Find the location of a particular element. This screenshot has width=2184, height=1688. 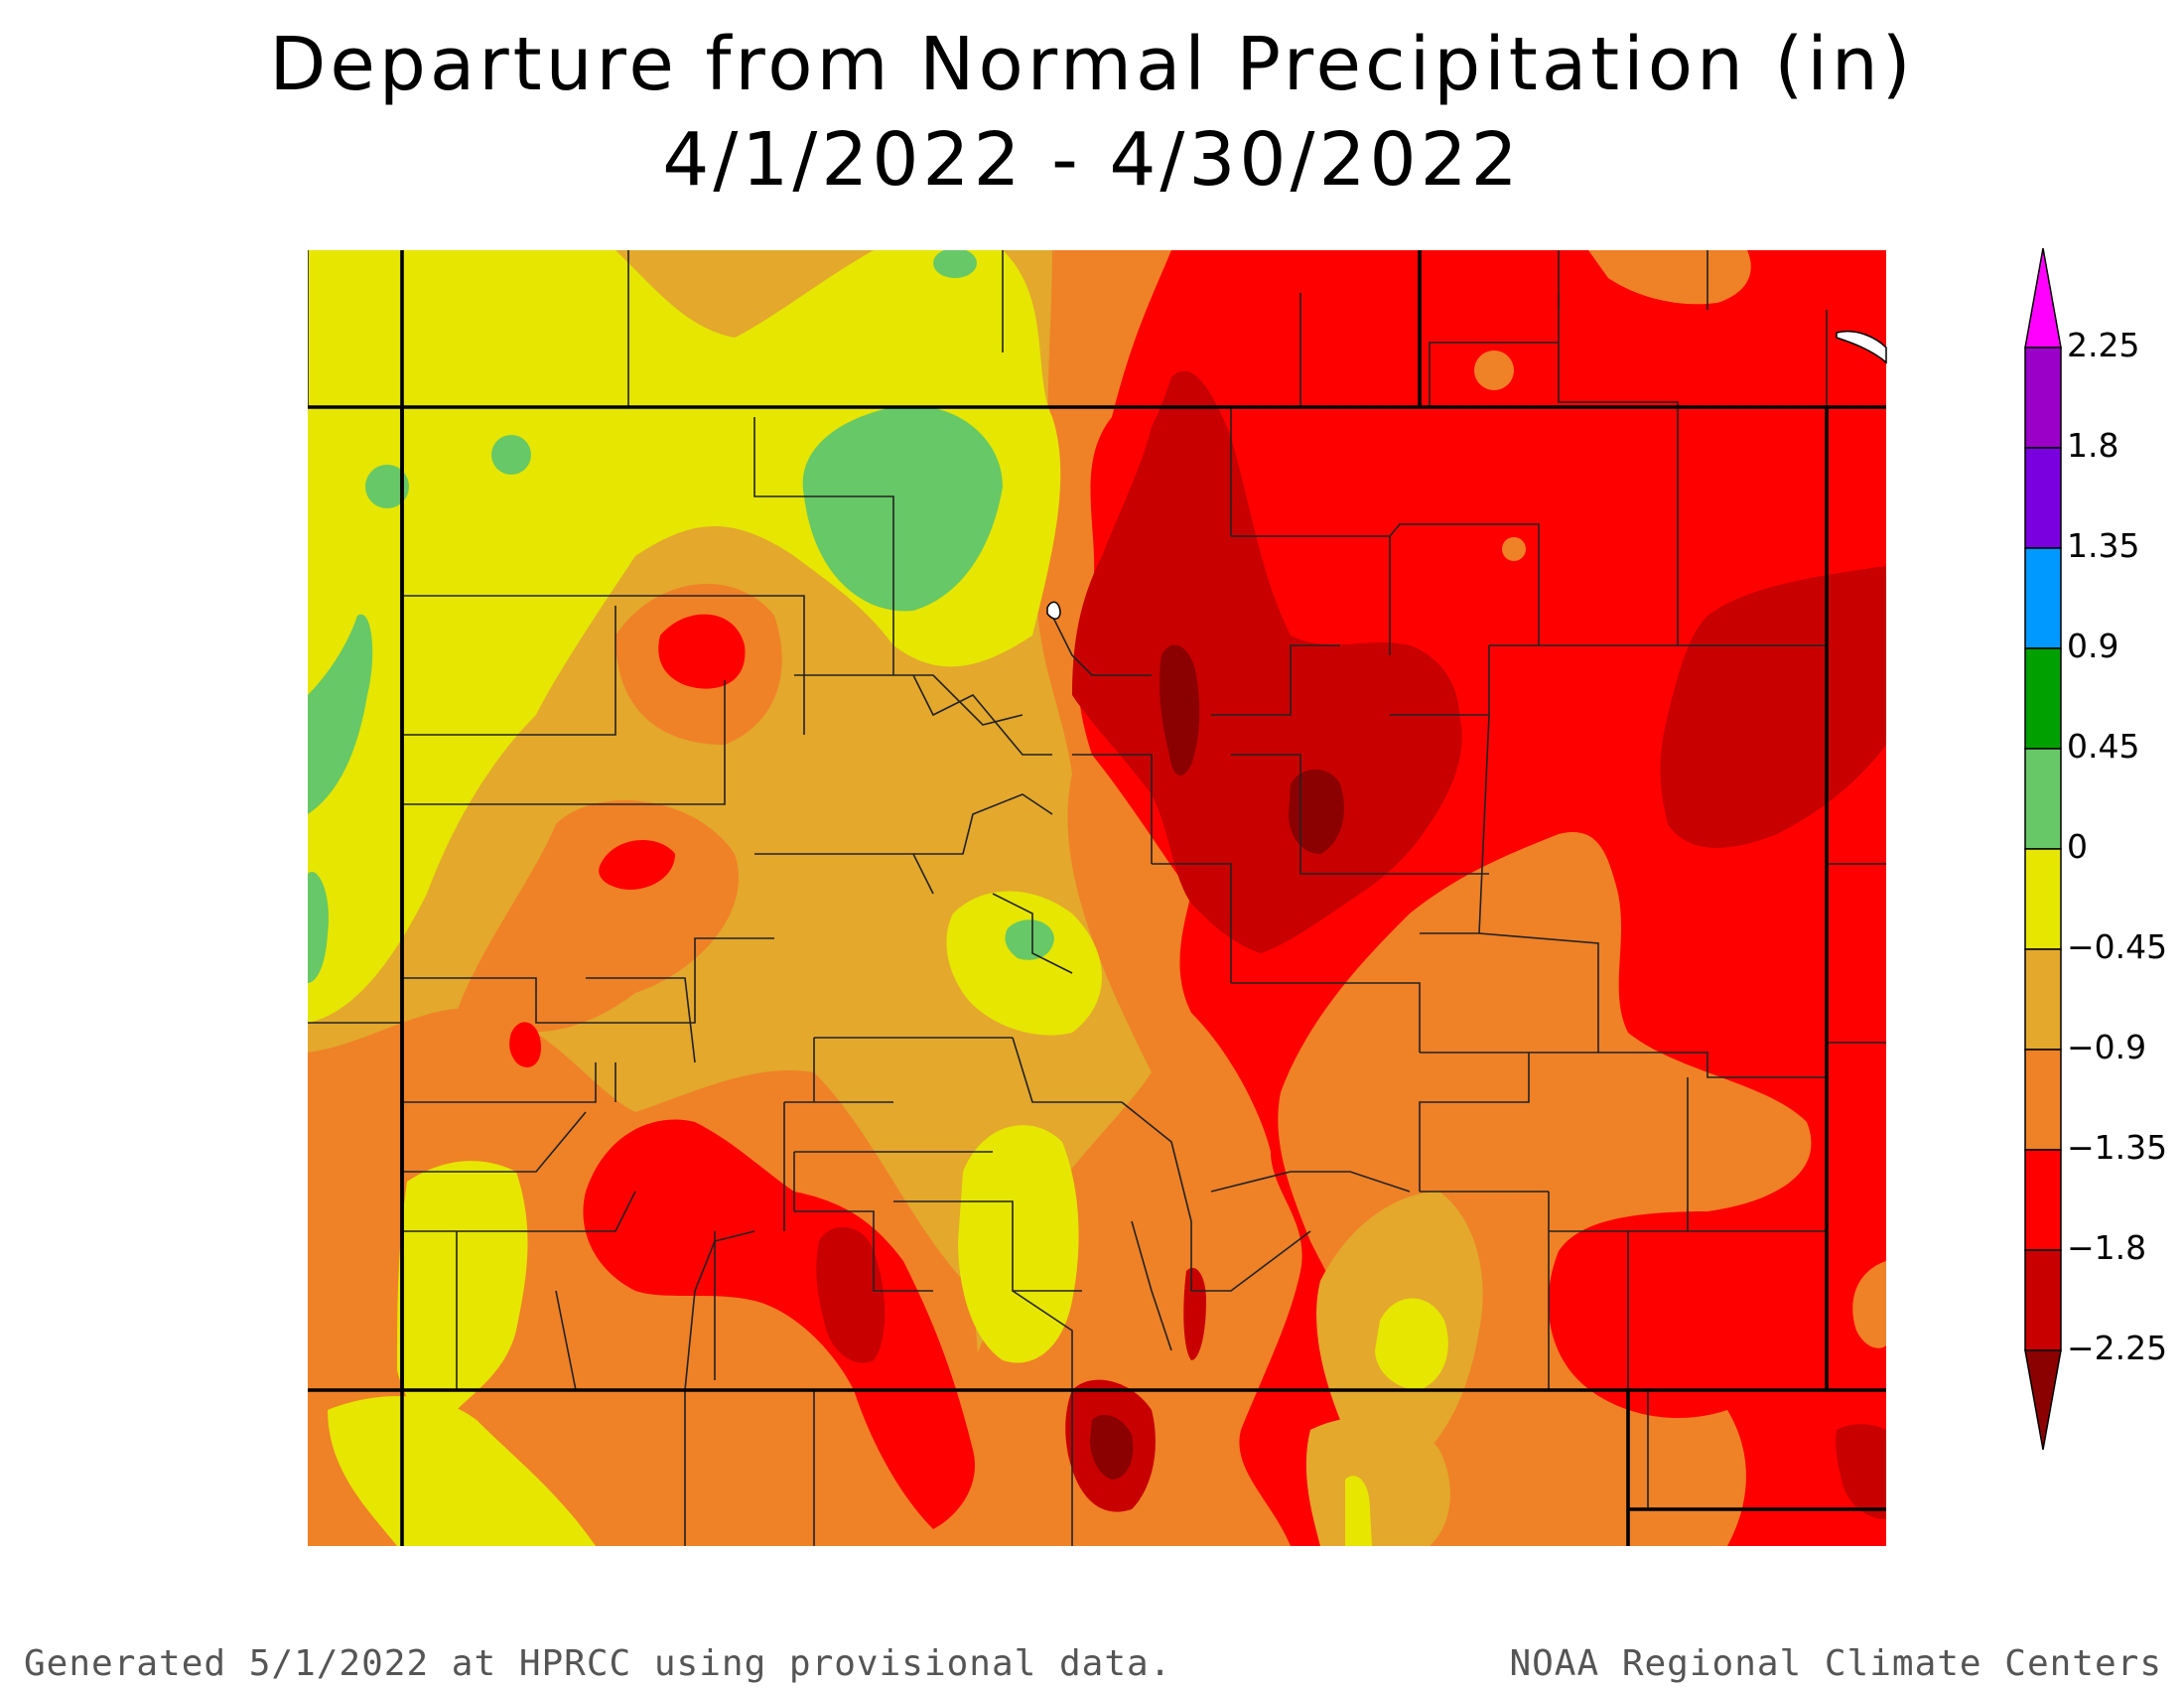

legend-label: −0.9 is located at coordinates (2107, 1047).